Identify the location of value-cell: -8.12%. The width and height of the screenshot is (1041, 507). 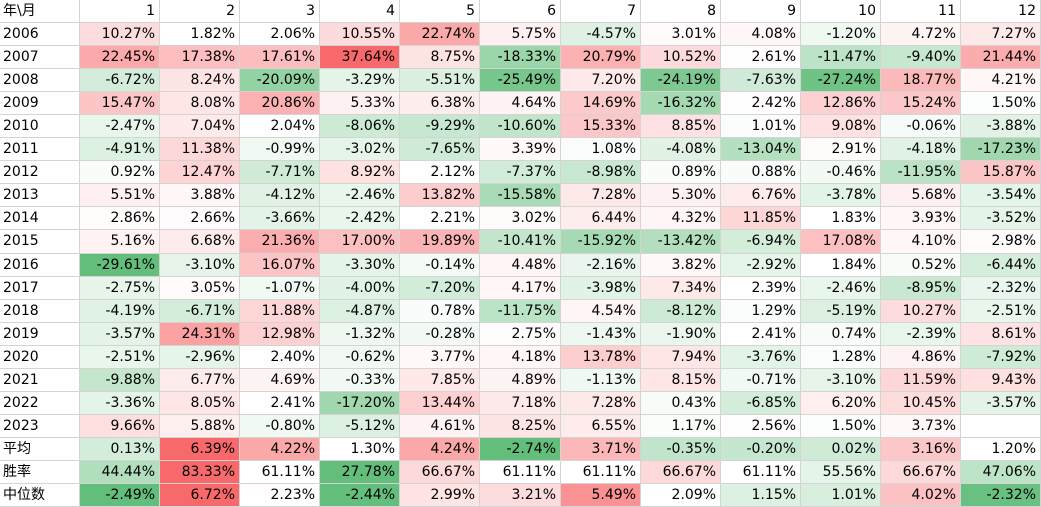
(681, 311).